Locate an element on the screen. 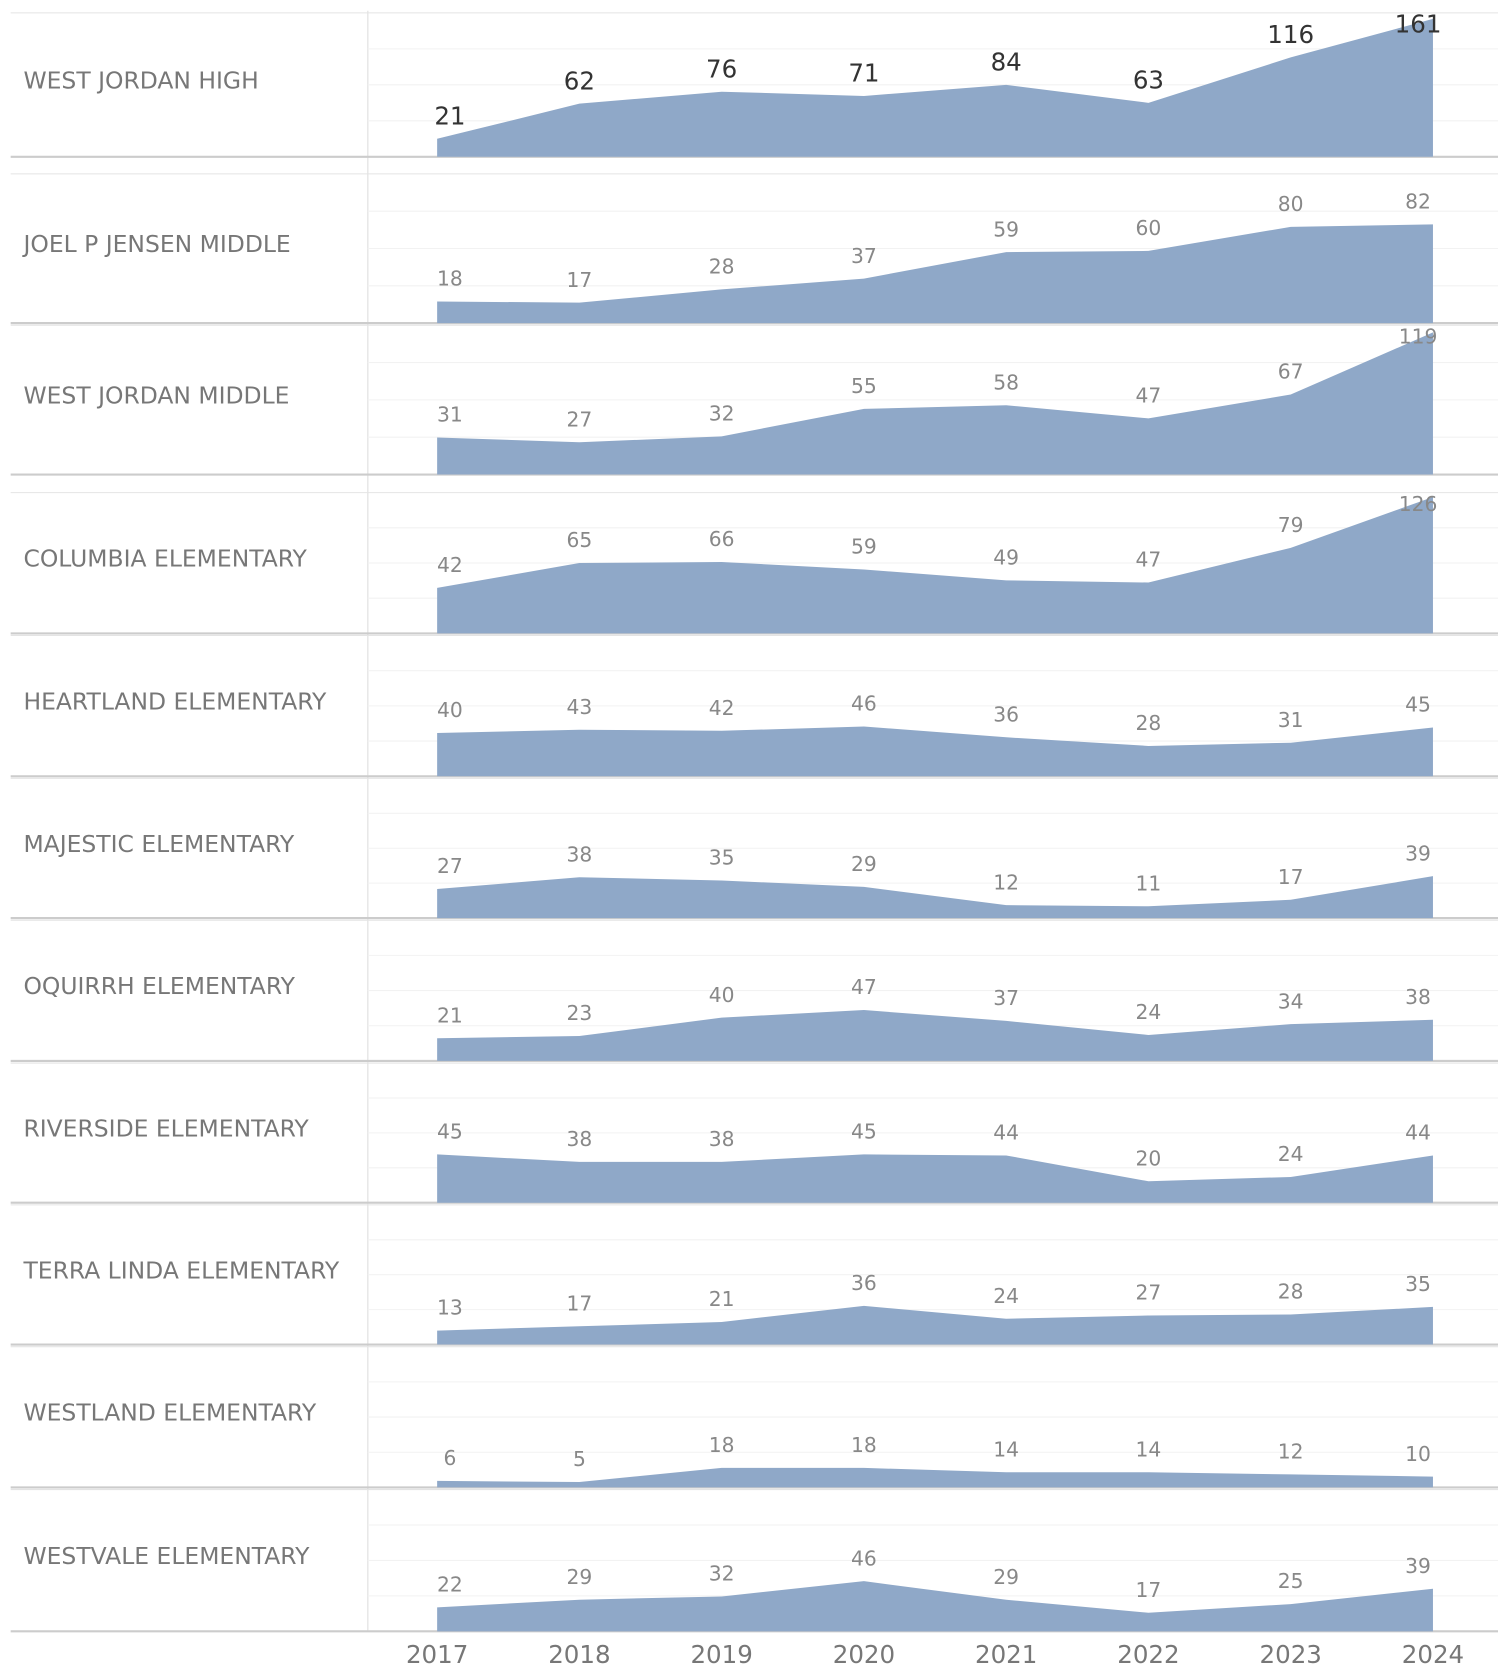 This screenshot has width=1498, height=1673. value-label: 62 is located at coordinates (579, 80).